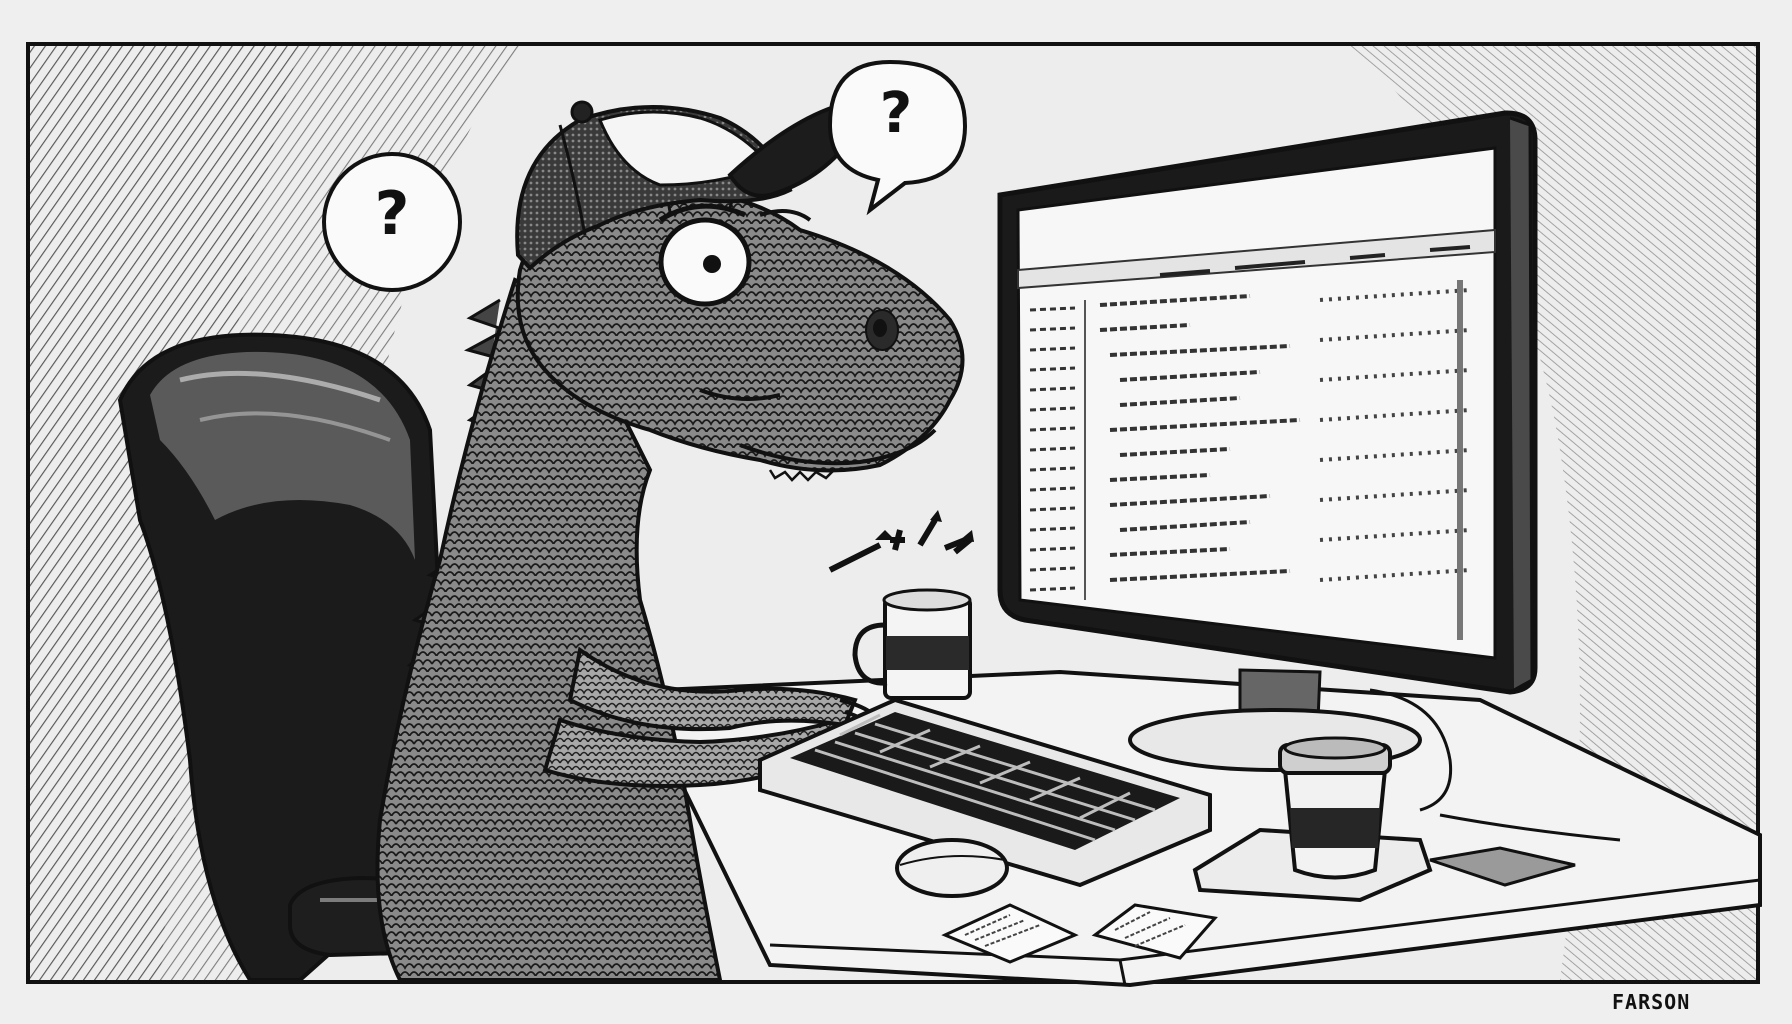 The image size is (1792, 1024). Describe the element at coordinates (685, 185) in the screenshot. I see `baseball-cap-icon` at that location.